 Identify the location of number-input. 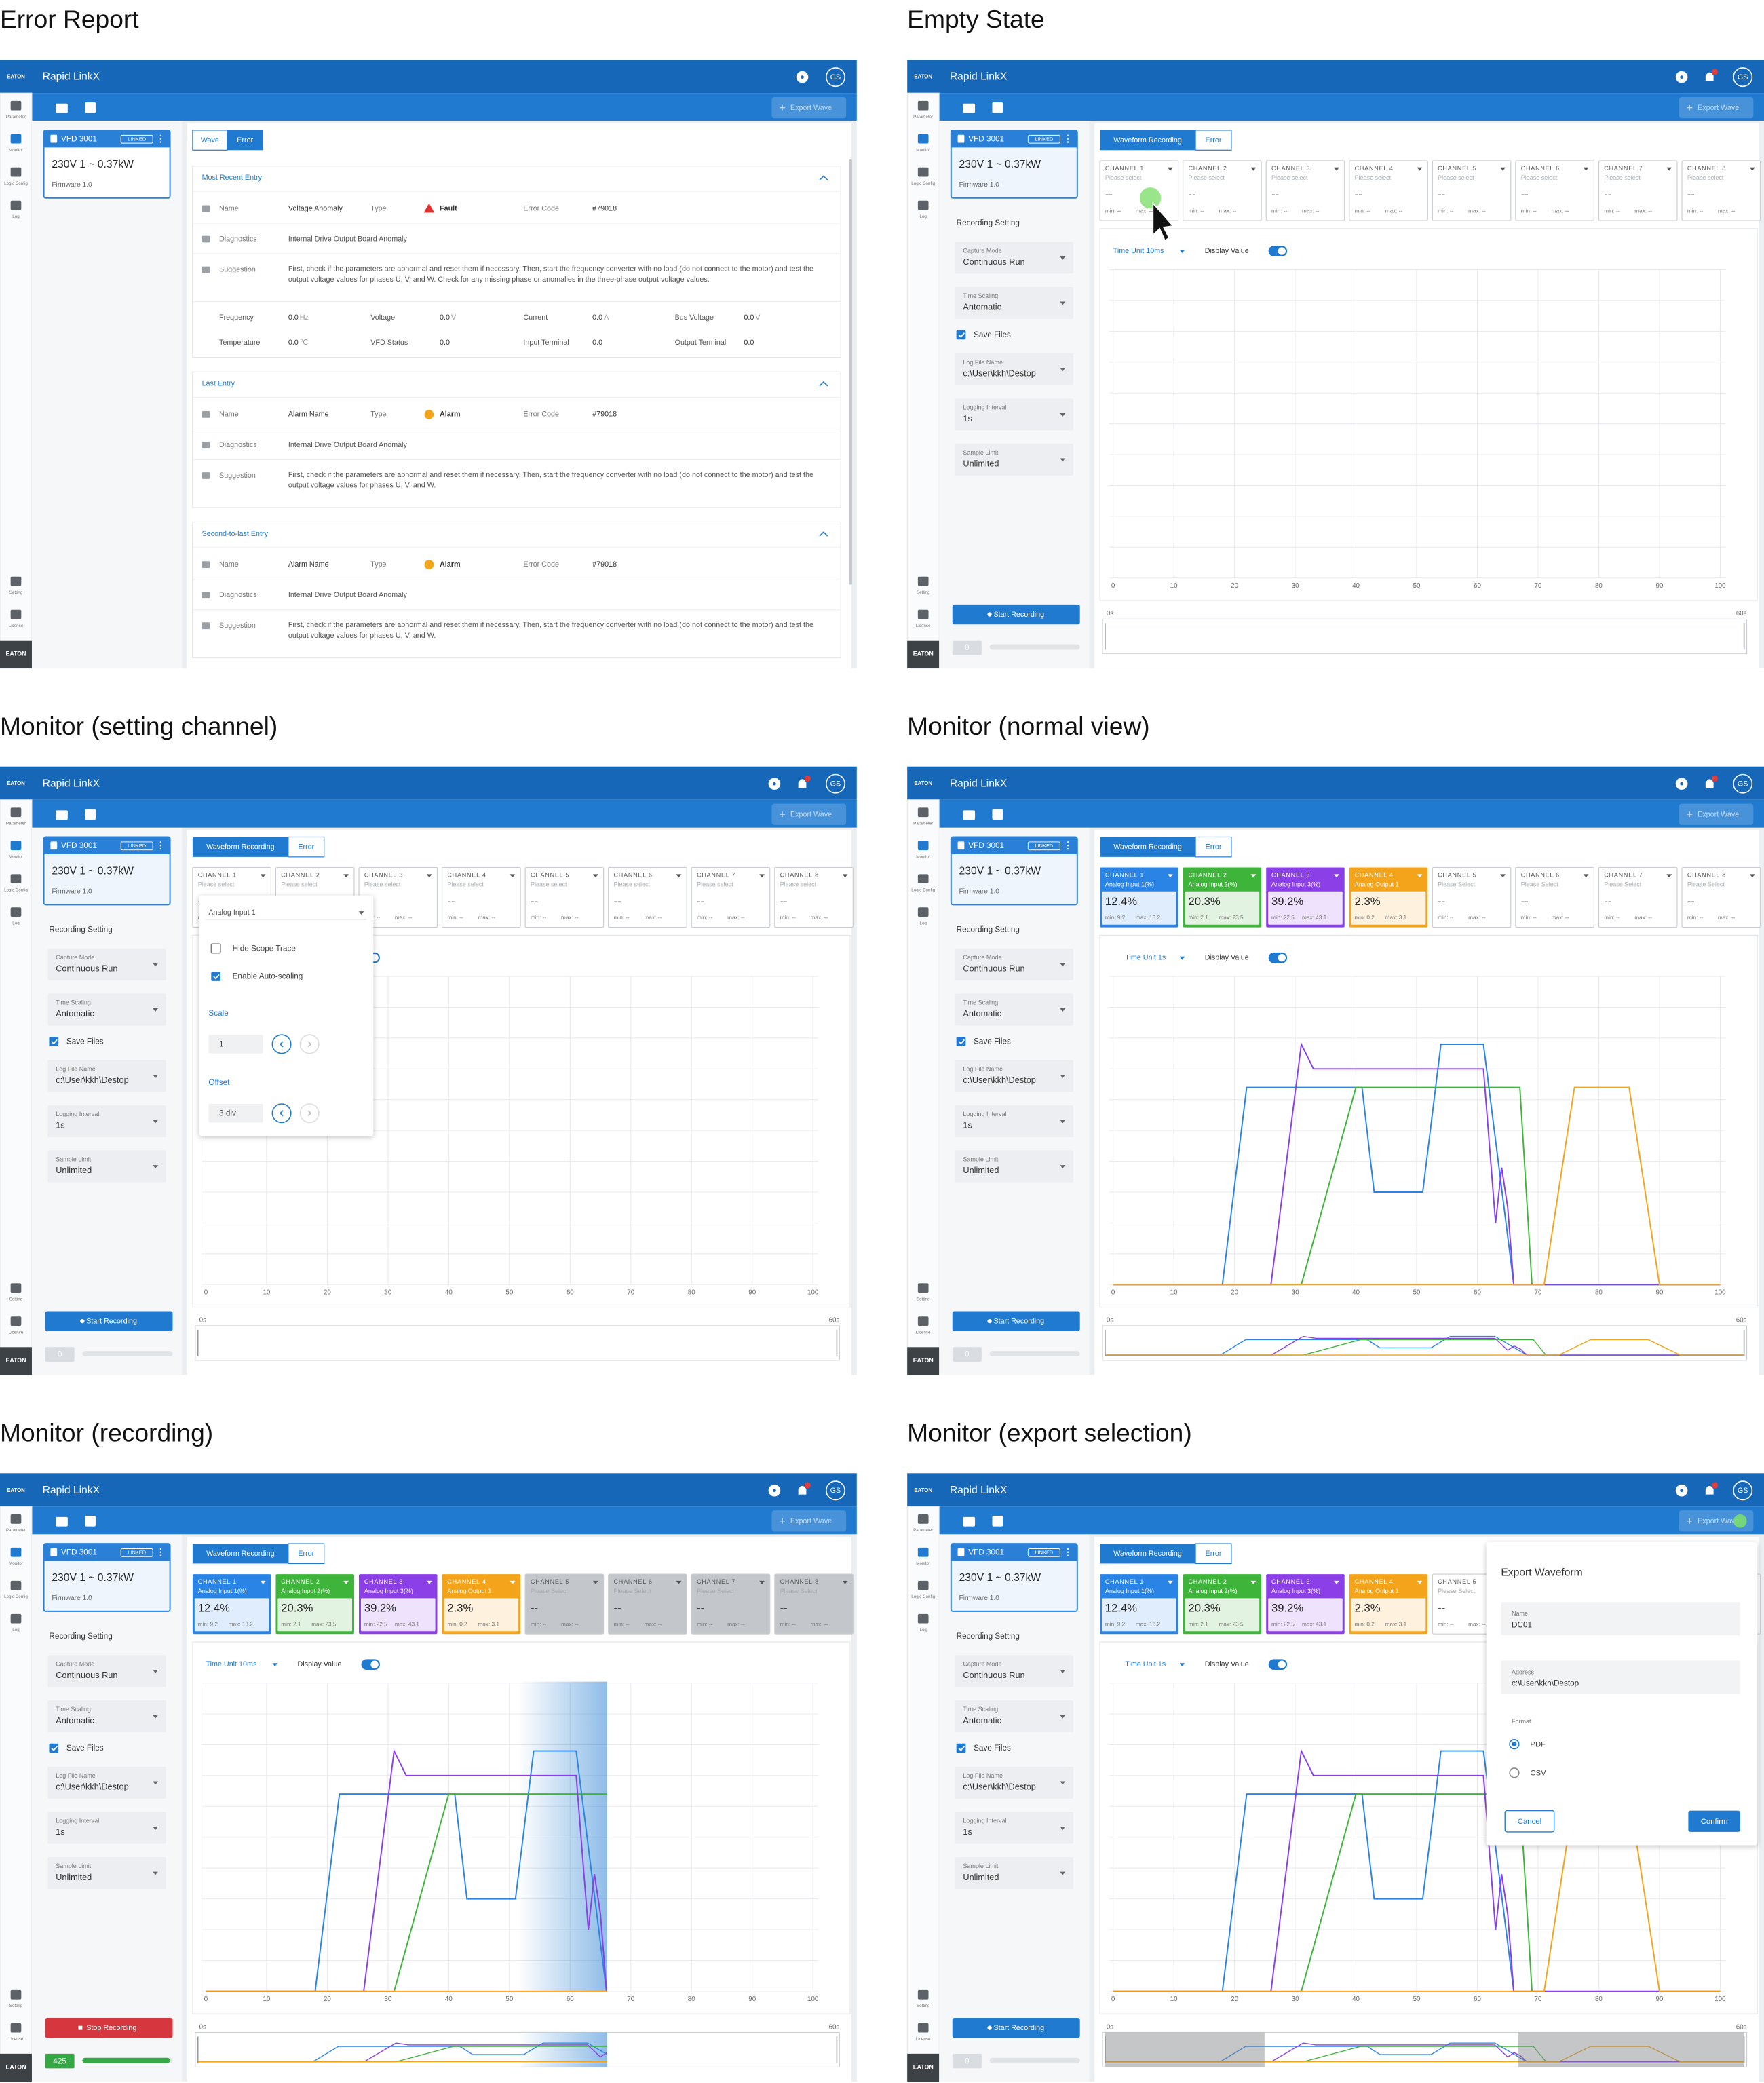
(235, 1113).